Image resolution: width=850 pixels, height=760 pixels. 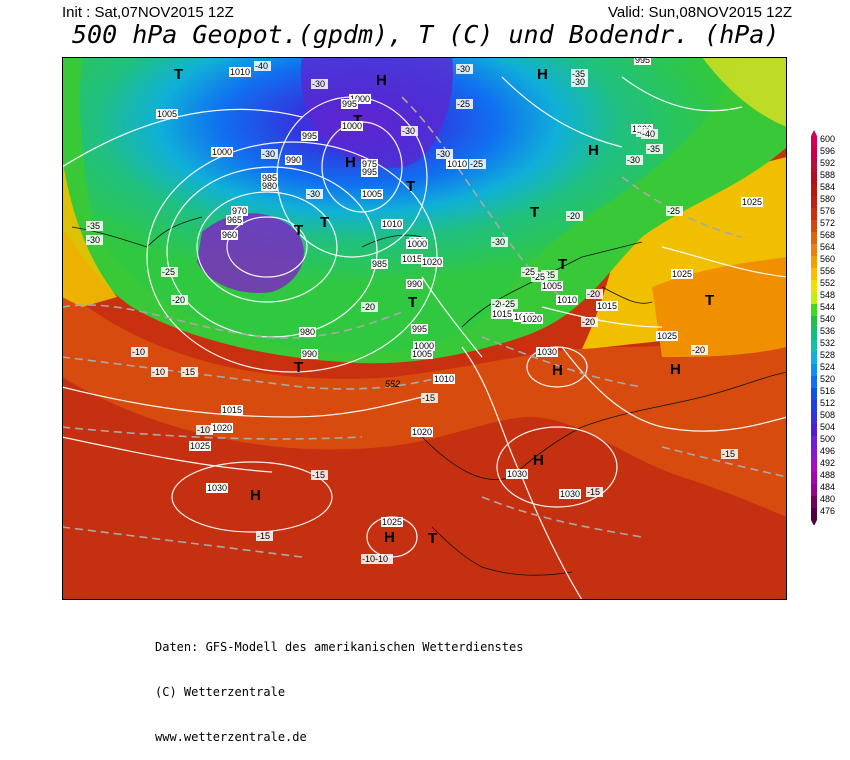 I want to click on isobar-label: 1005, so click(x=372, y=194).